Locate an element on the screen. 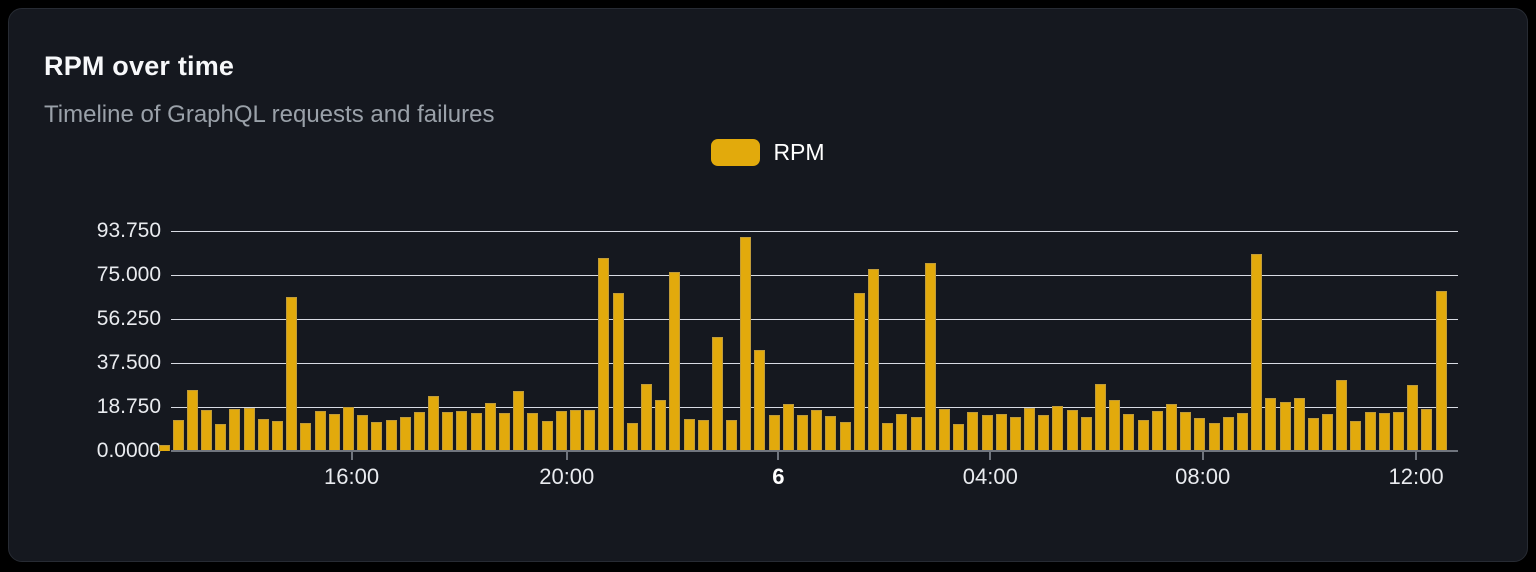 The image size is (1536, 572). legend-item-rpm: RPM is located at coordinates (768, 152).